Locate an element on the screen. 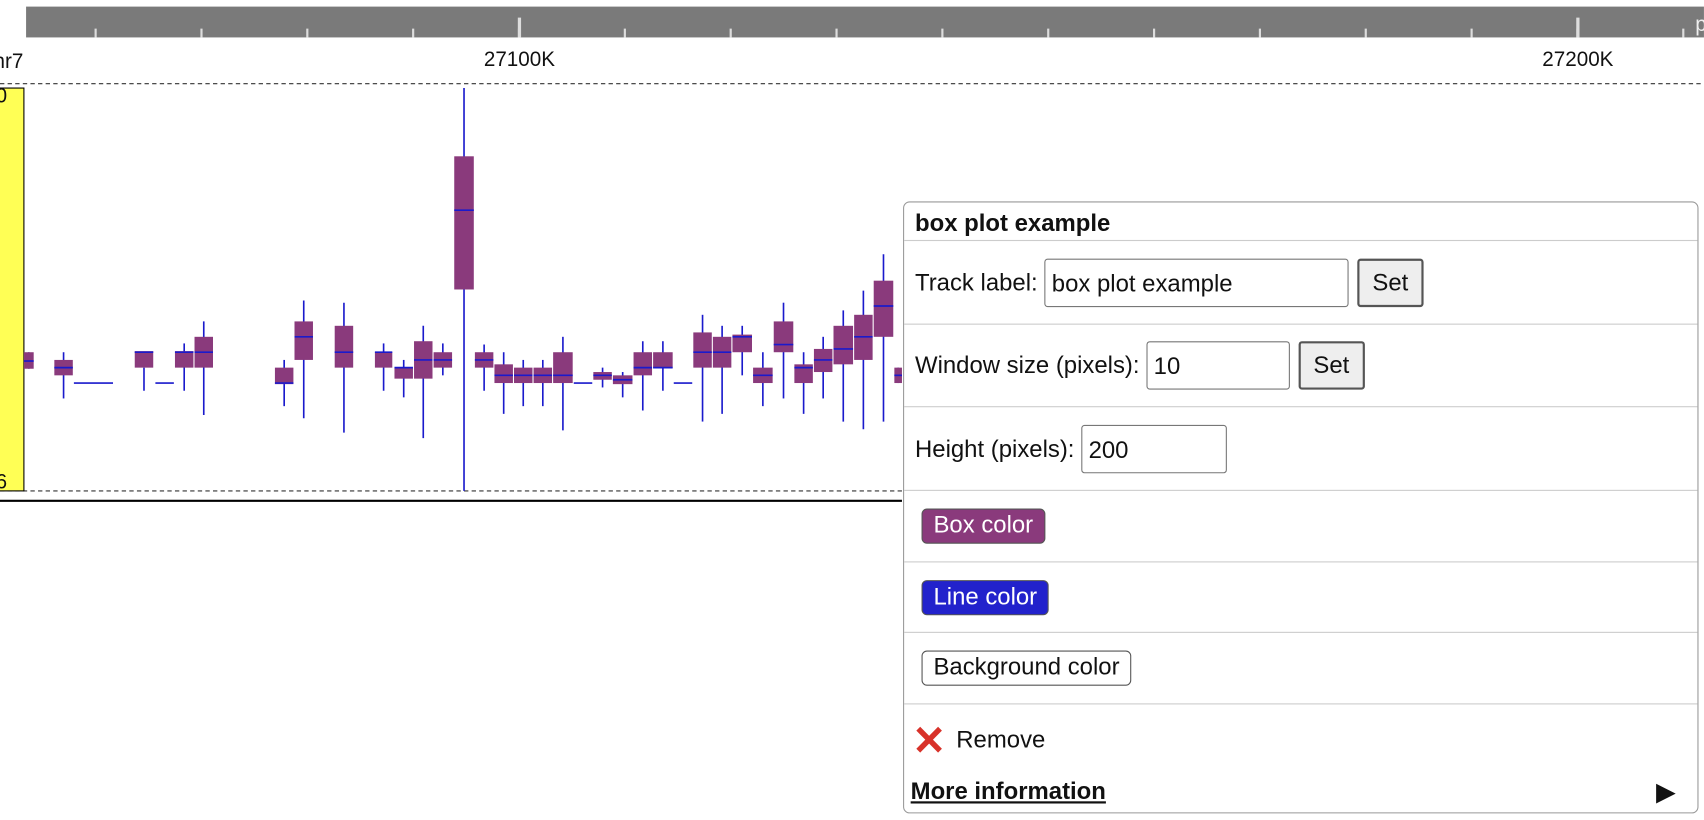 This screenshot has width=1704, height=820. background-color-row: Background color is located at coordinates (1301, 667).